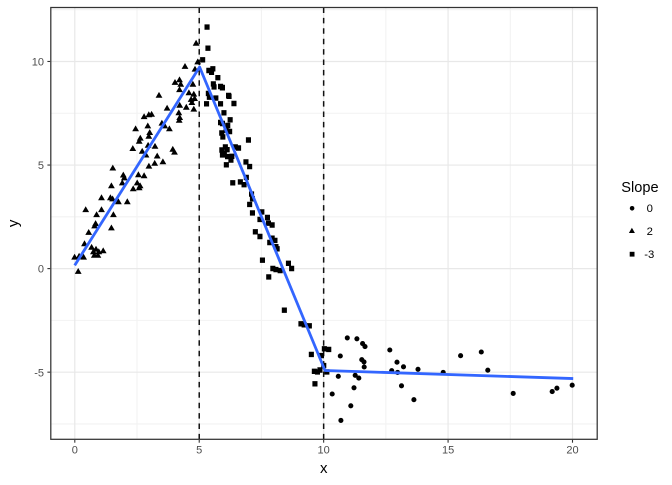 The image size is (672, 485). I want to click on svg-text: 2, so click(650, 232).